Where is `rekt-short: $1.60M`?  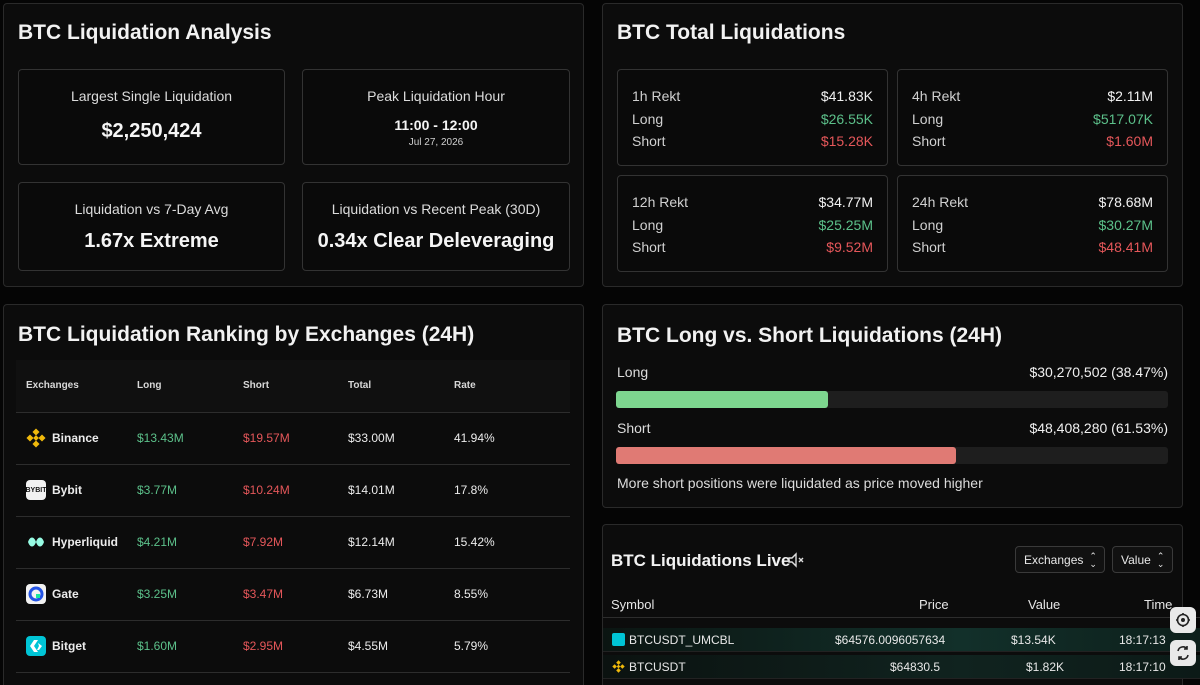 rekt-short: $1.60M is located at coordinates (1129, 141).